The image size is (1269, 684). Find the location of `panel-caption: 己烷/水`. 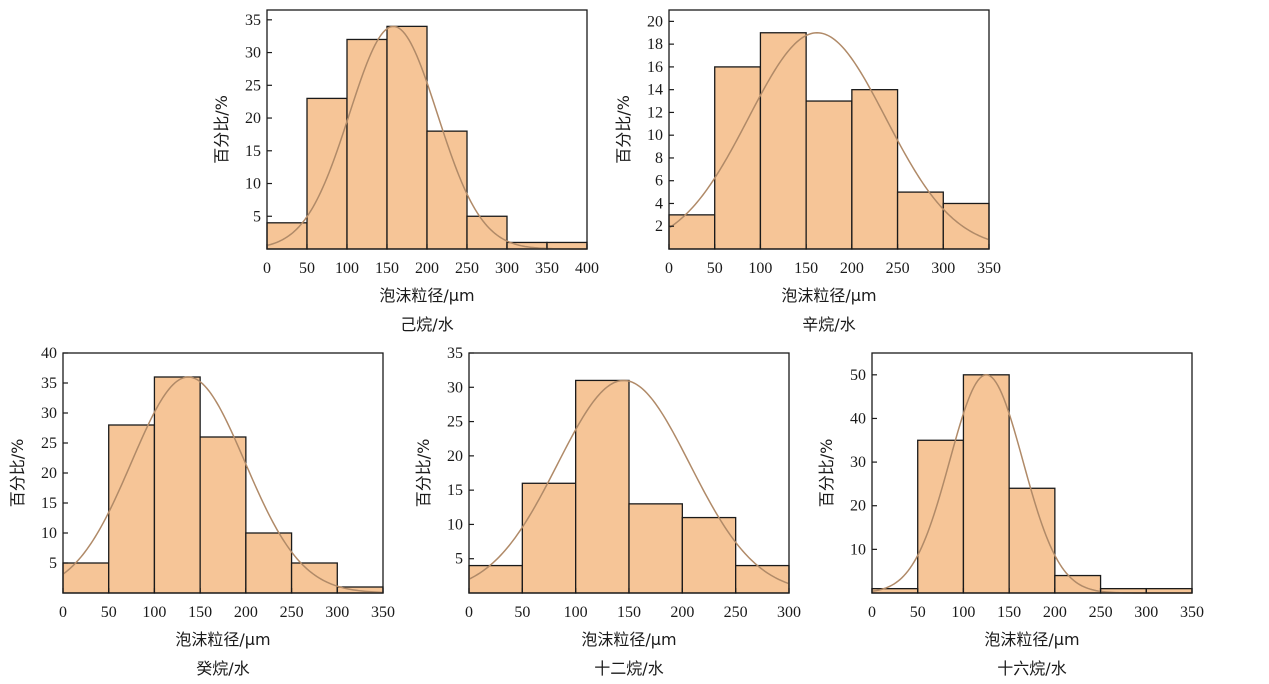

panel-caption: 己烷/水 is located at coordinates (426, 324).